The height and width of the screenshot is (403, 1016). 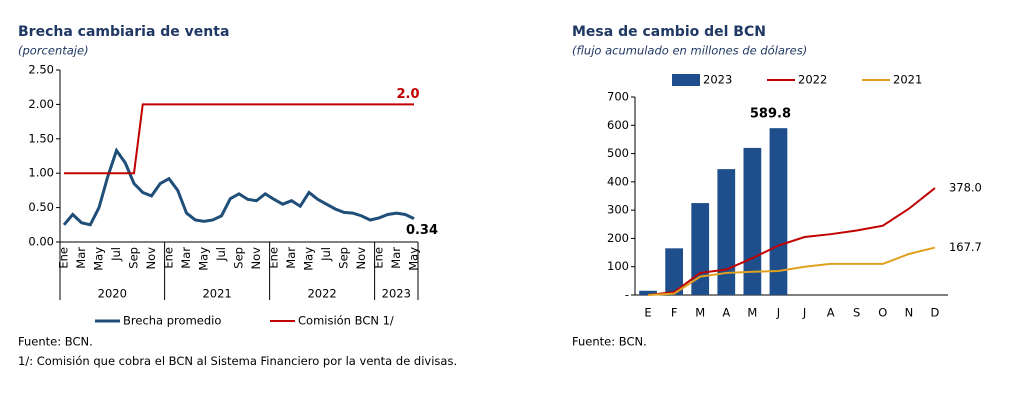 What do you see at coordinates (407, 94) in the screenshot?
I see `data-label: 2.0` at bounding box center [407, 94].